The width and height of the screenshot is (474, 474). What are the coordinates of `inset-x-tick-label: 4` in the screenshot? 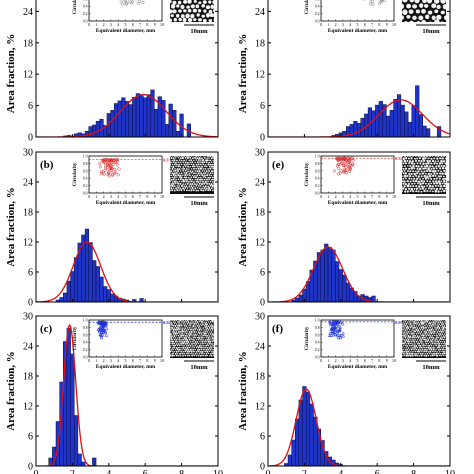 It's located at (350, 24).